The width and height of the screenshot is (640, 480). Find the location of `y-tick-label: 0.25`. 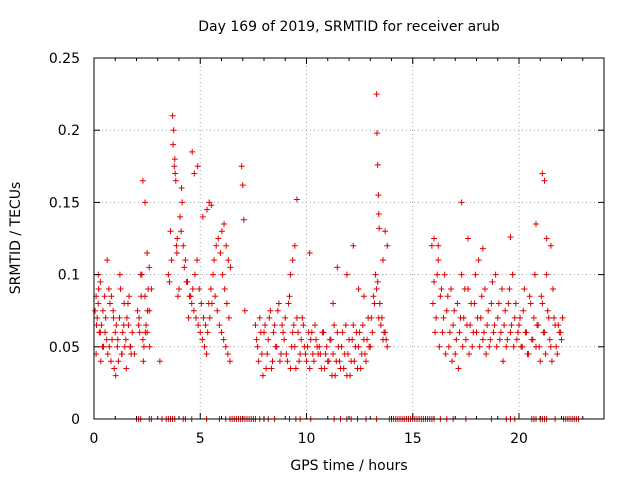

y-tick-label: 0.25 is located at coordinates (64, 59).